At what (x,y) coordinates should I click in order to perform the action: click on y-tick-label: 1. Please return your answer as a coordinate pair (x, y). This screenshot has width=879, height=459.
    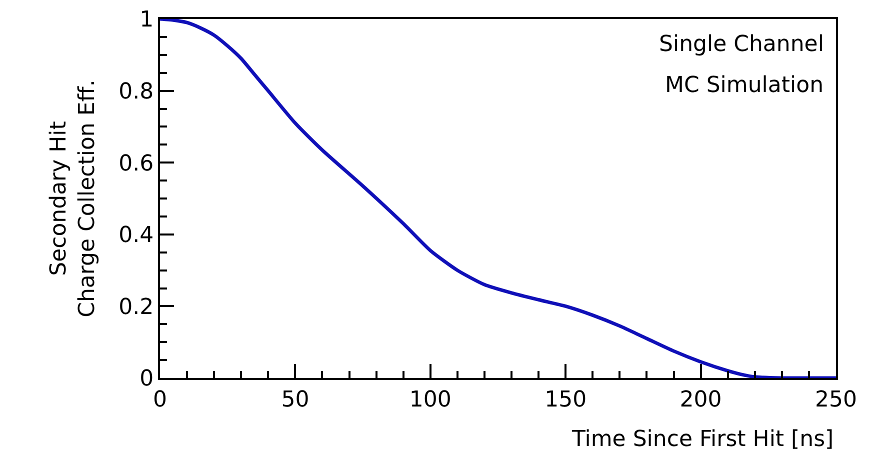
    Looking at the image, I should click on (147, 20).